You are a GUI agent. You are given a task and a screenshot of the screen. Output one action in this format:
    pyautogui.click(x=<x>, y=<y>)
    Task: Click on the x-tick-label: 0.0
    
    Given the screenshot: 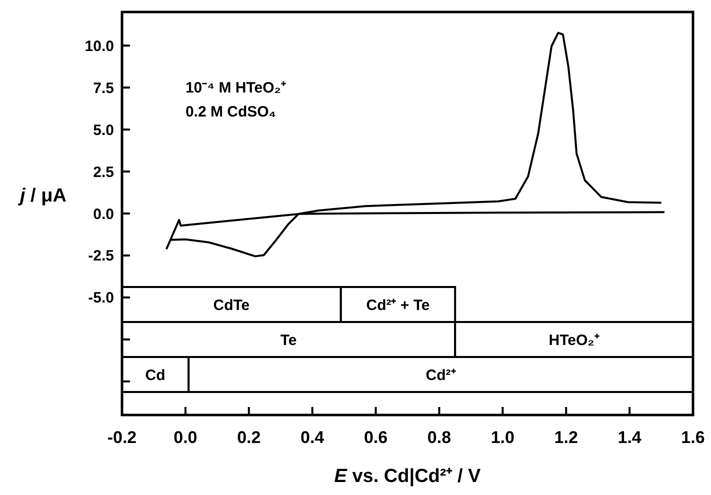 What is the action you would take?
    pyautogui.click(x=186, y=437)
    